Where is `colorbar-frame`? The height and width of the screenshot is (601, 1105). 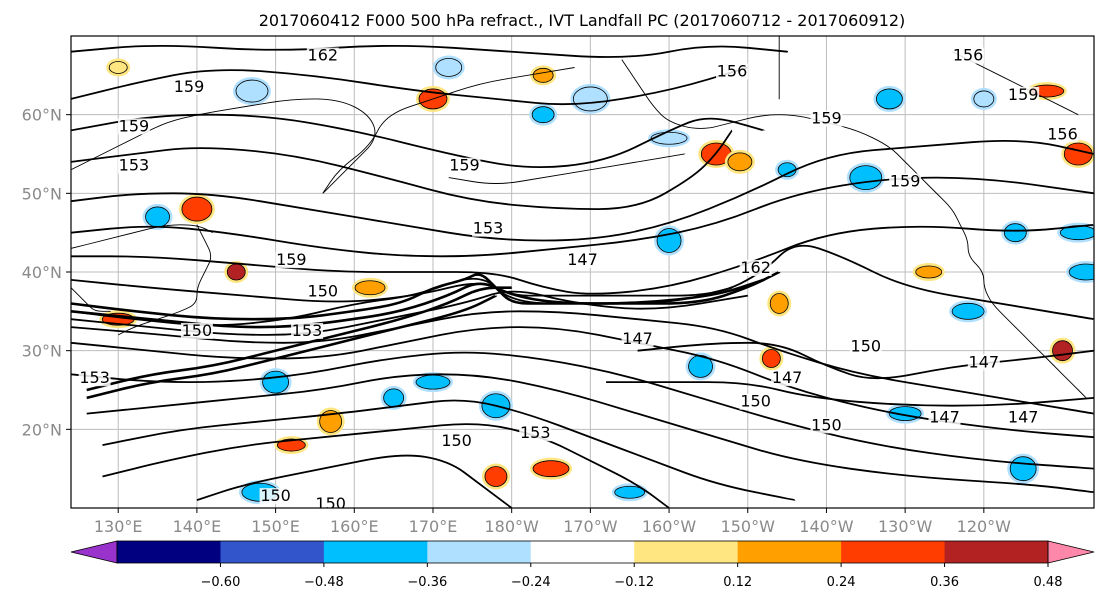
colorbar-frame is located at coordinates (582, 552).